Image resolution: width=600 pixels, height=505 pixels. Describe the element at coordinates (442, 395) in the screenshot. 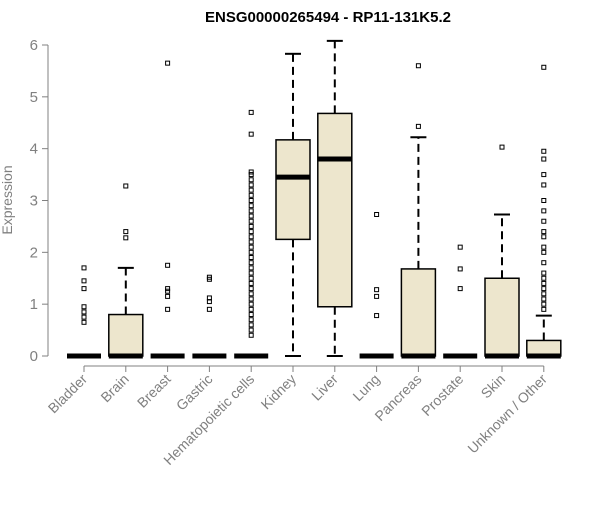

I see `x-tick-label: Prostate` at that location.